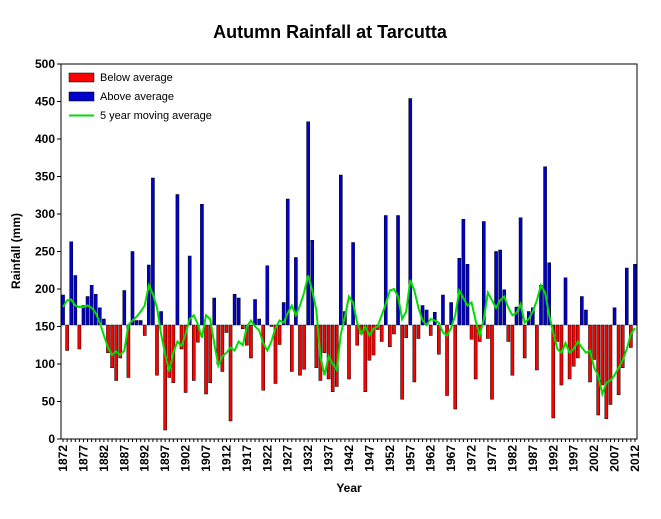 This screenshot has height=519, width=661. What do you see at coordinates (390, 458) in the screenshot?
I see `x-tick-label: 1952` at bounding box center [390, 458].